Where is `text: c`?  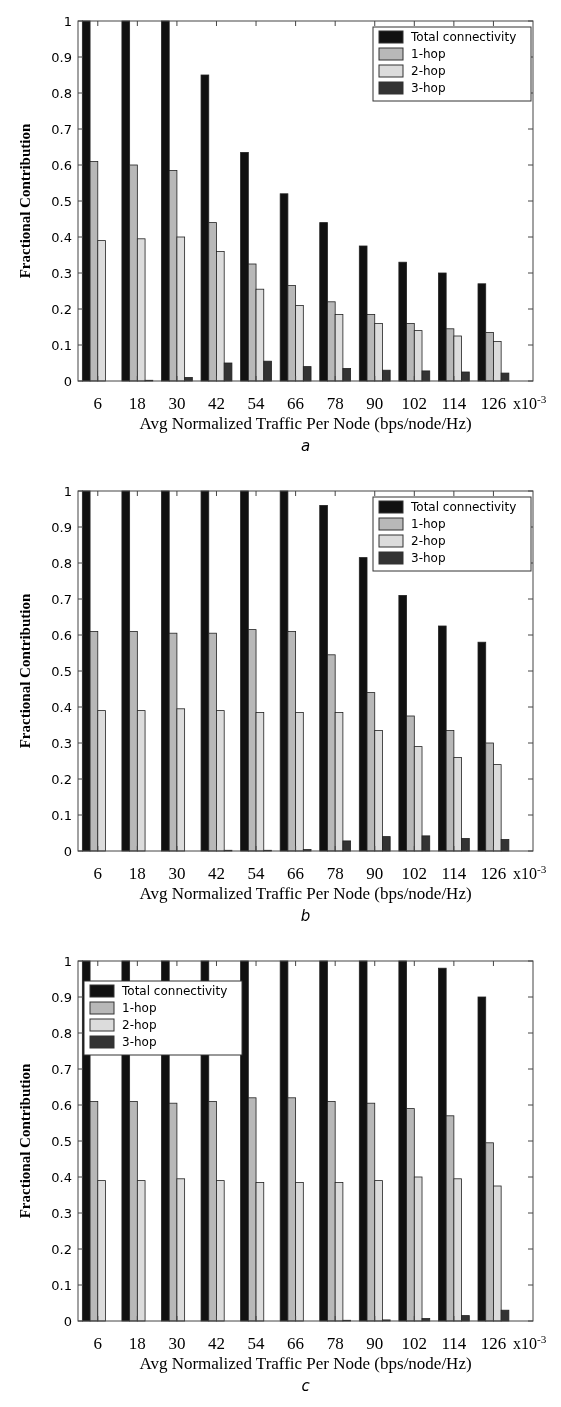 text: c is located at coordinates (306, 1386).